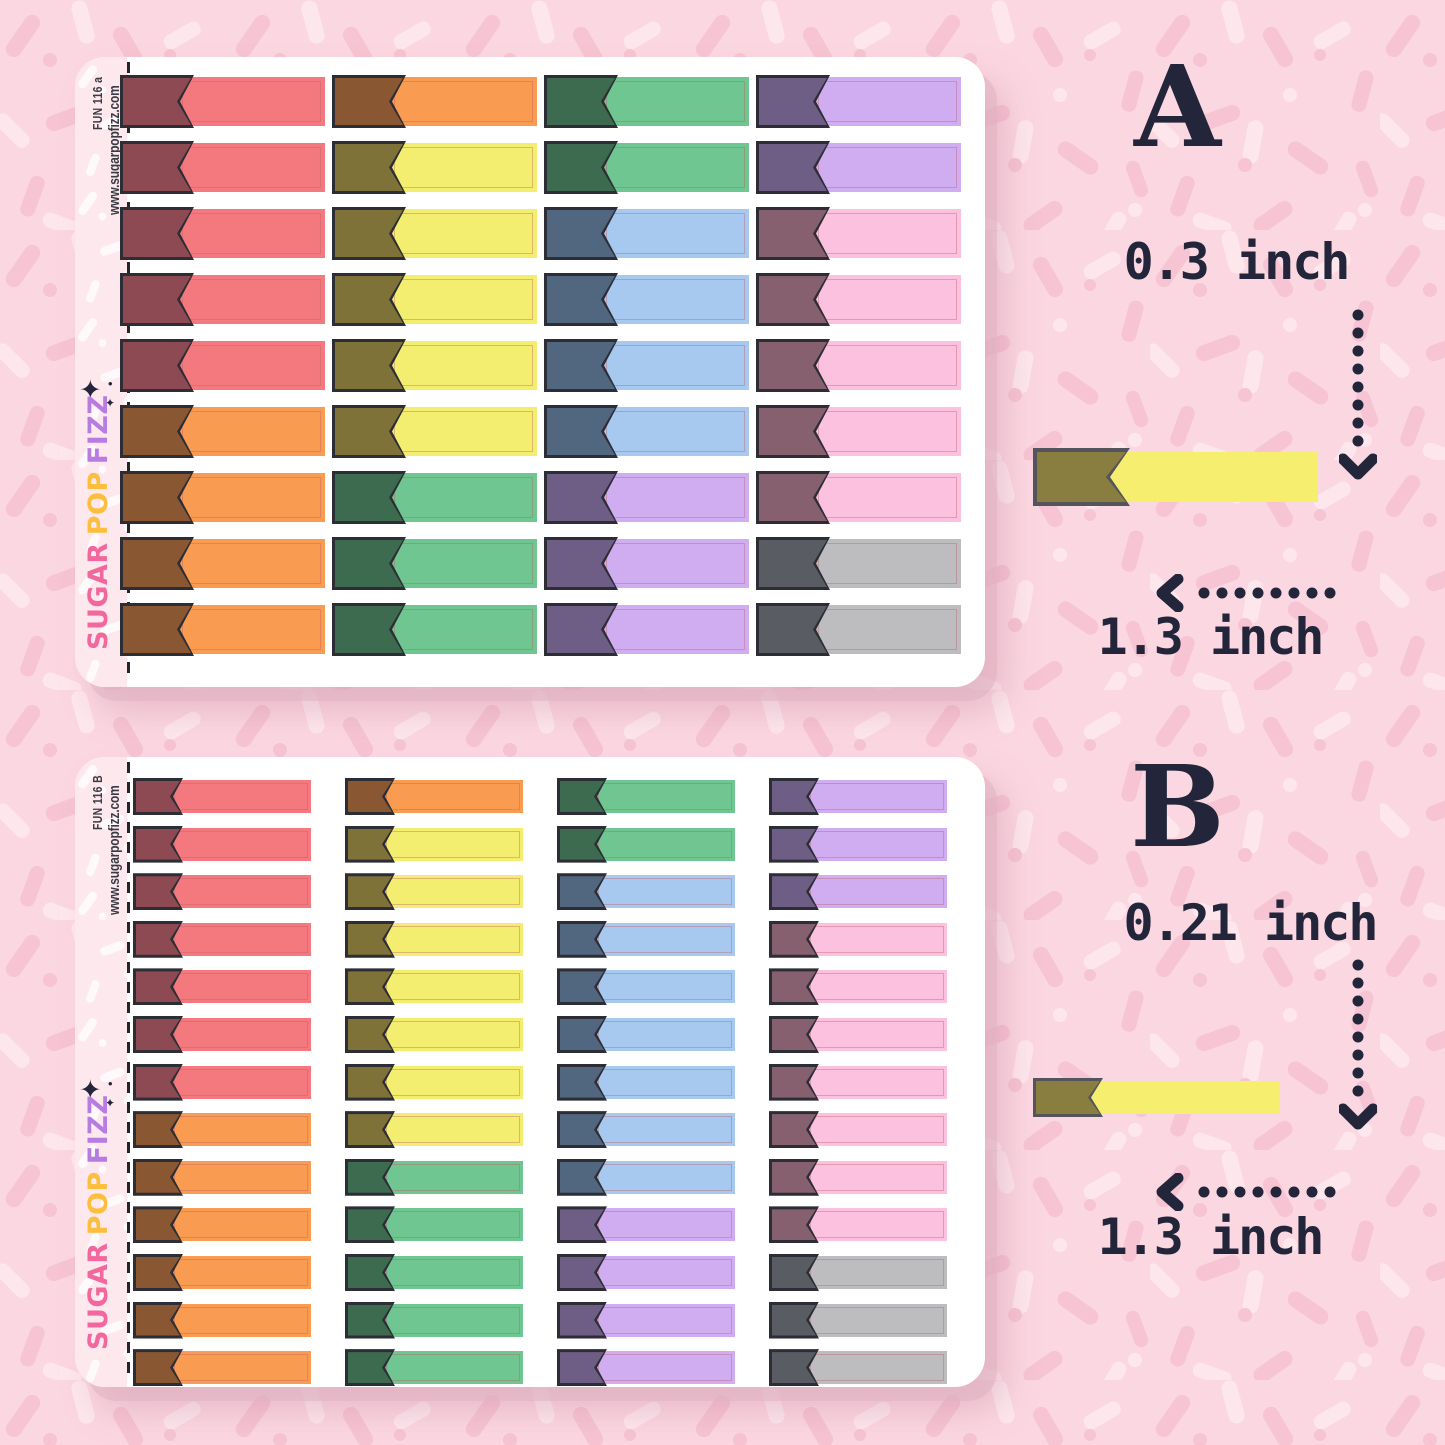 This screenshot has height=1445, width=1445. I want to click on brand-word: SUGAR, so click(98, 1296).